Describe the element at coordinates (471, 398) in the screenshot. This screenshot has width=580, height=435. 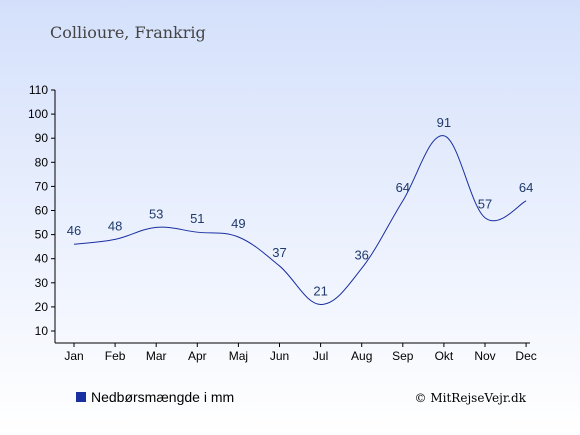
I see `copyright-text: © MitRejseVejr.dk` at that location.